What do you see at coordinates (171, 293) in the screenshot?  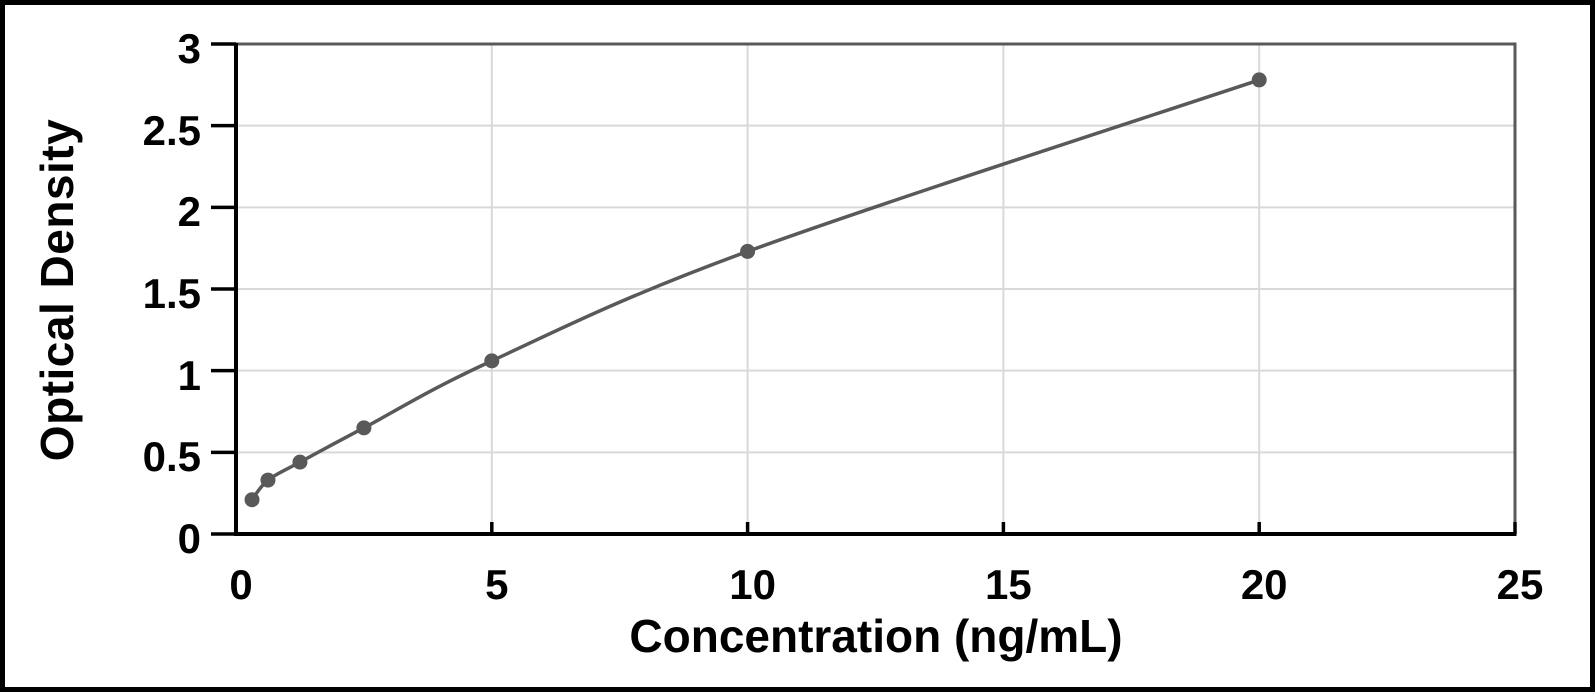 I see `y-tick-label: 1.5` at bounding box center [171, 293].